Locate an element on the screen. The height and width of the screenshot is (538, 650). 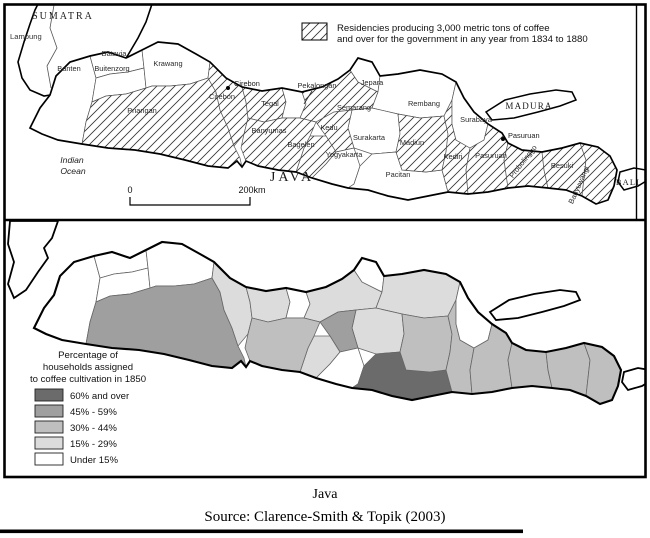
region-label-cirebon: Cirebon is located at coordinates (222, 96).